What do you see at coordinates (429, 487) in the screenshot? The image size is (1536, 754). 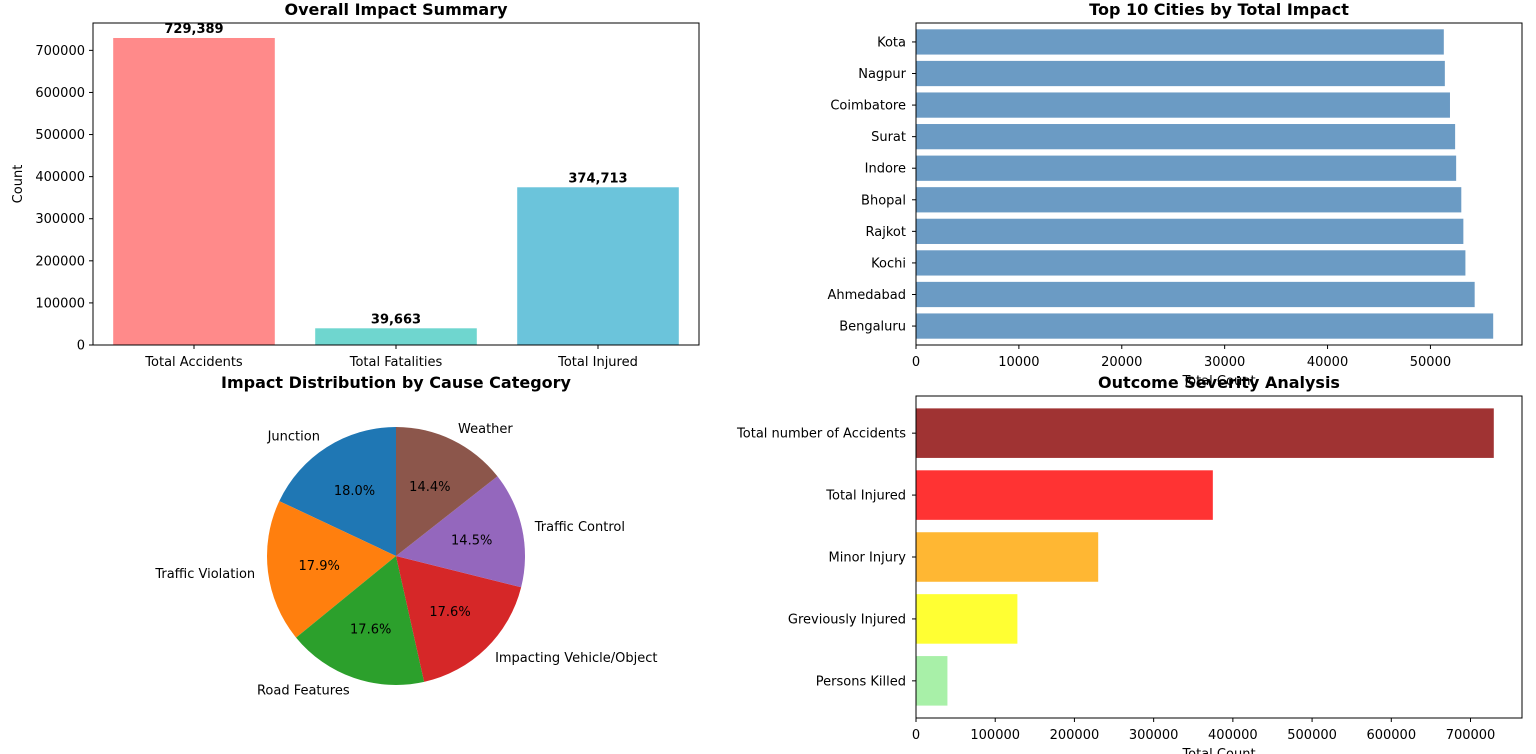 I see `pie-pct-label: 14.4%` at bounding box center [429, 487].